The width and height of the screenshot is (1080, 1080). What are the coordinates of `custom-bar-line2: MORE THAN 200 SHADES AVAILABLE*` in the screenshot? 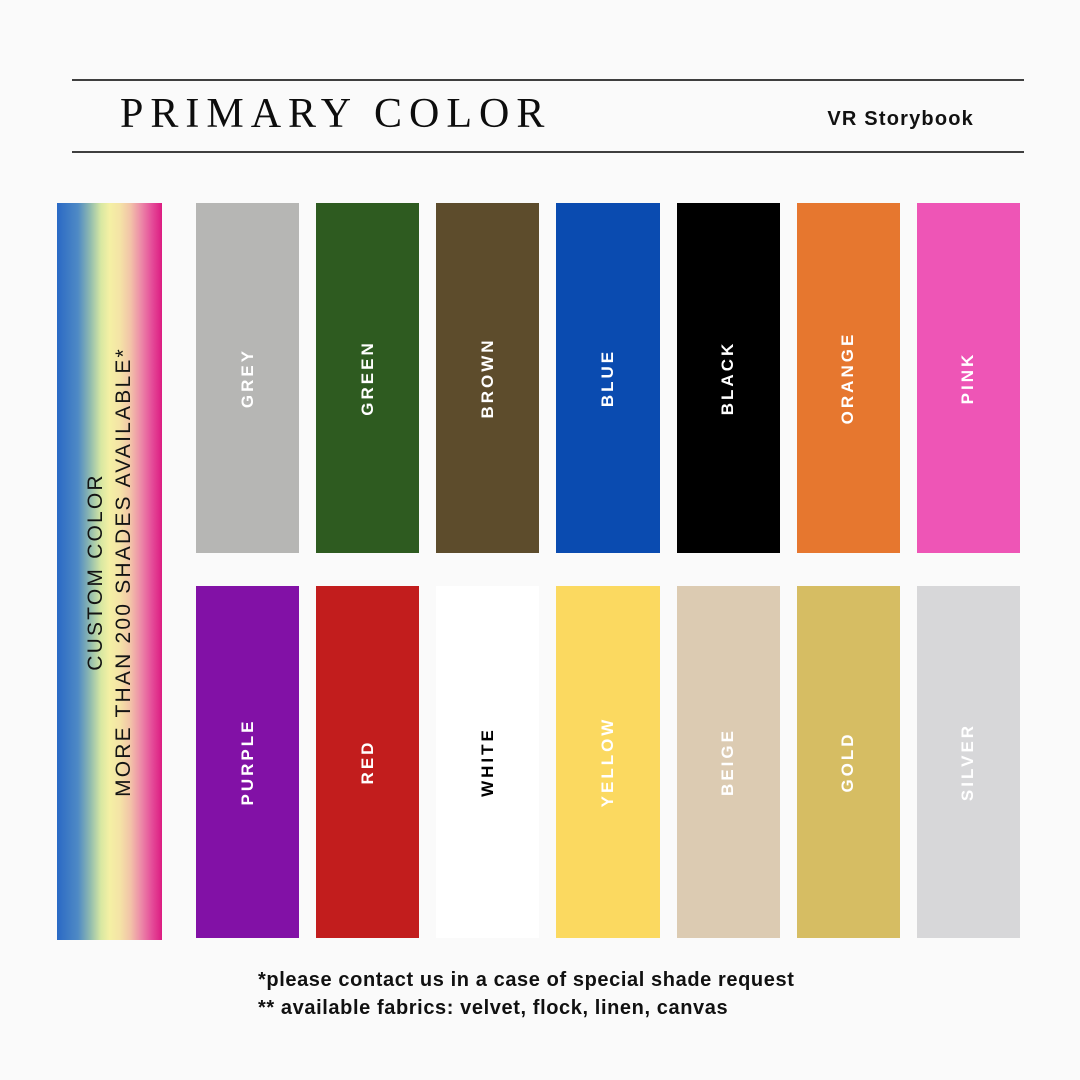 It's located at (123, 571).